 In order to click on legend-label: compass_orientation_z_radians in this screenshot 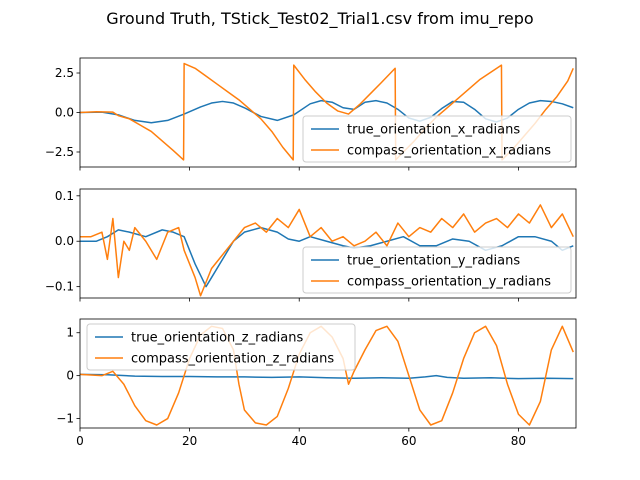, I will do `click(232, 359)`.